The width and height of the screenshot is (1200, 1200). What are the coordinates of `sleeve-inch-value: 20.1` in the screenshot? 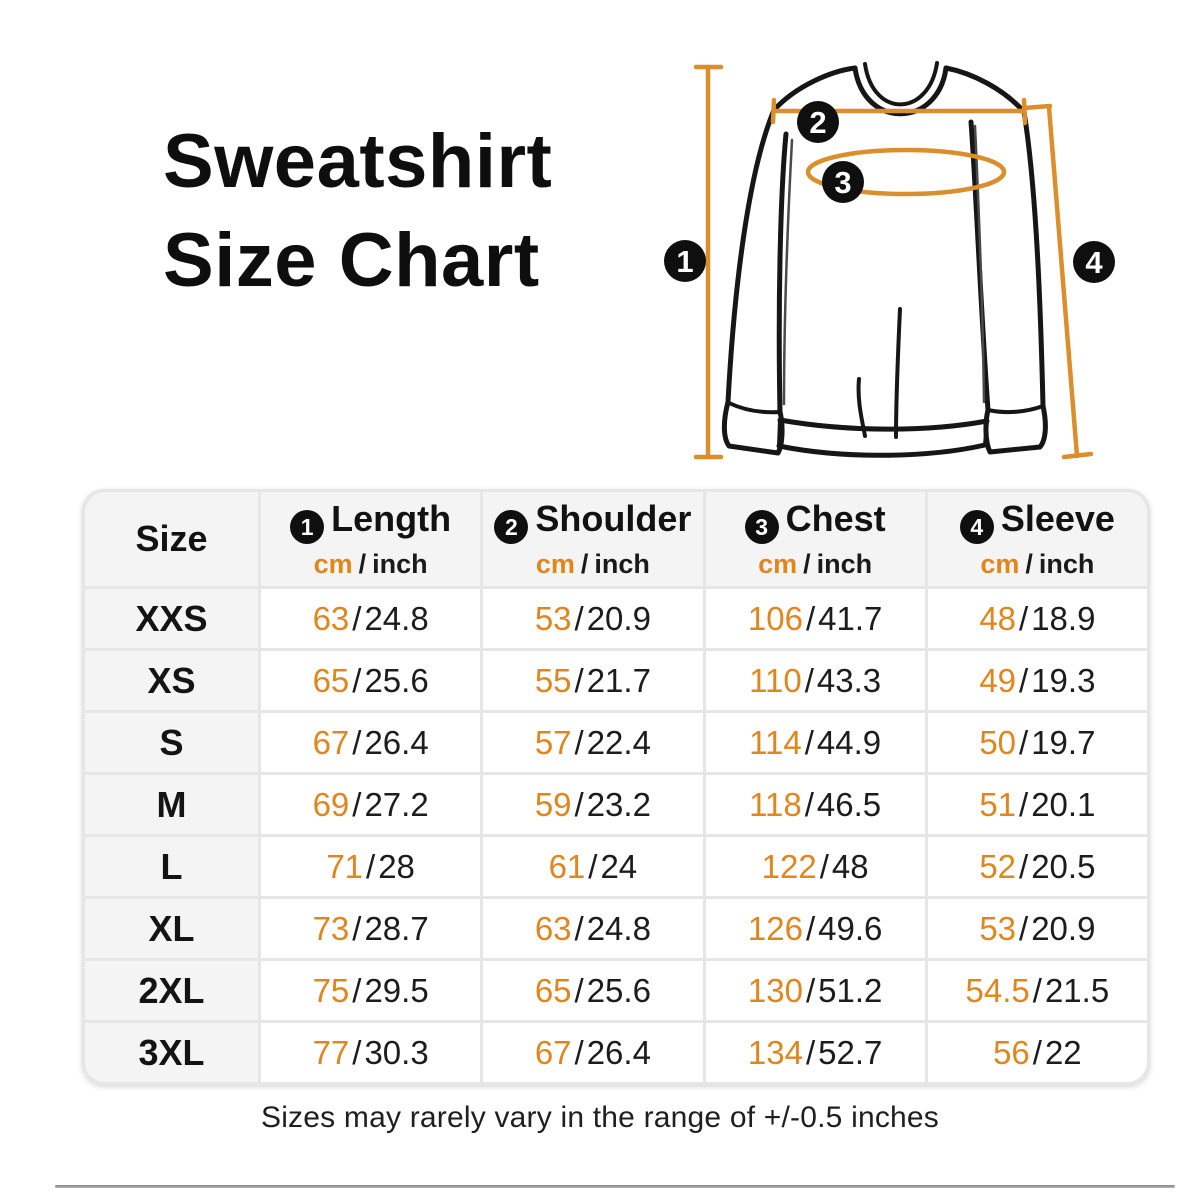 It's located at (1063, 804).